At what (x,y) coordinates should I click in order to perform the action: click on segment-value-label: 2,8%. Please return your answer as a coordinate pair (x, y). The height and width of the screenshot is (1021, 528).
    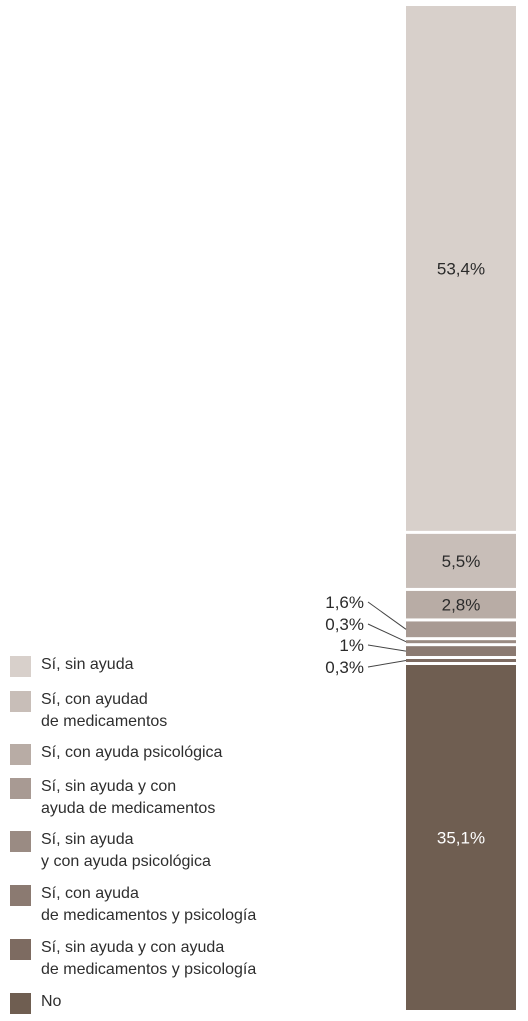
    Looking at the image, I should click on (461, 605).